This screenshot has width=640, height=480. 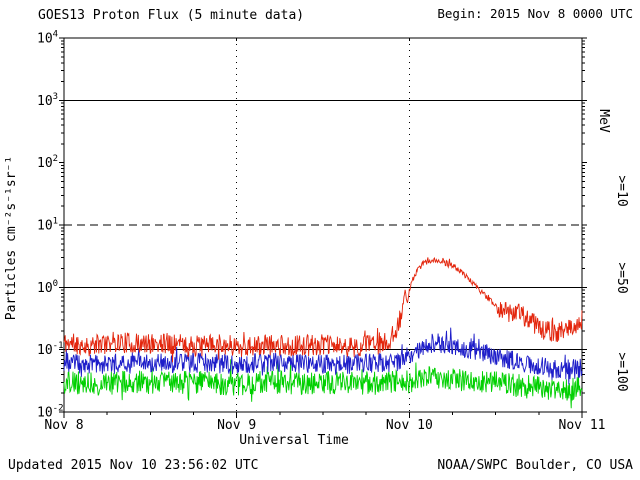 I want to click on x-axis-title: Universal Time, so click(x=294, y=440).